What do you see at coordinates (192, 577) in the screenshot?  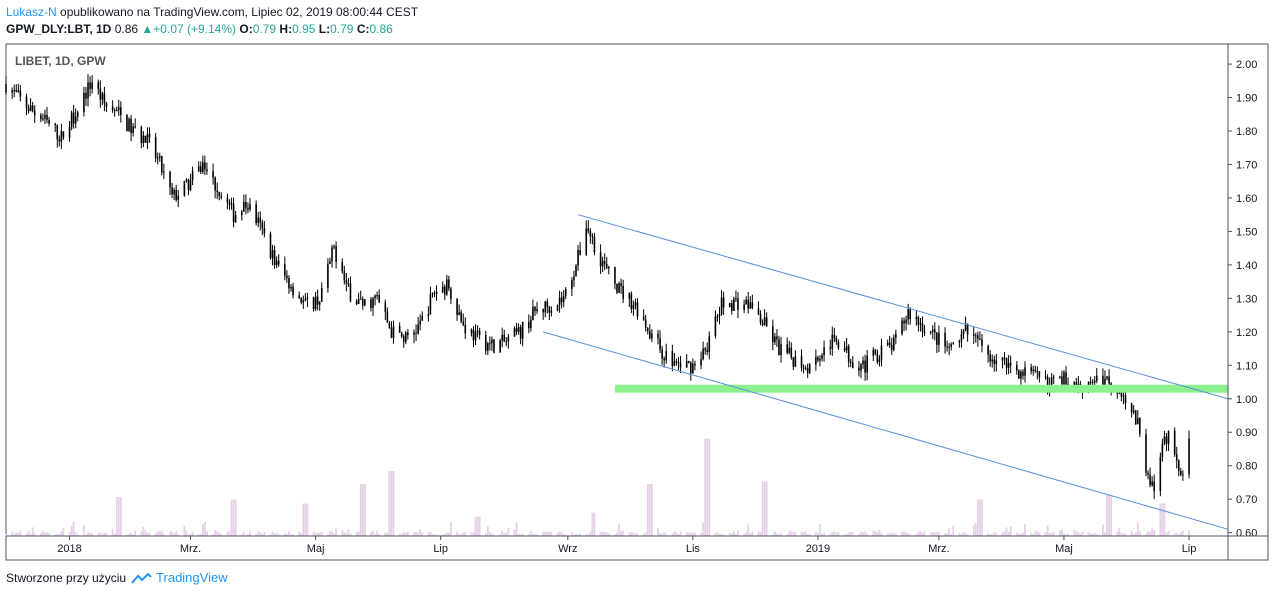 I see `tradingview-link: TradingView` at bounding box center [192, 577].